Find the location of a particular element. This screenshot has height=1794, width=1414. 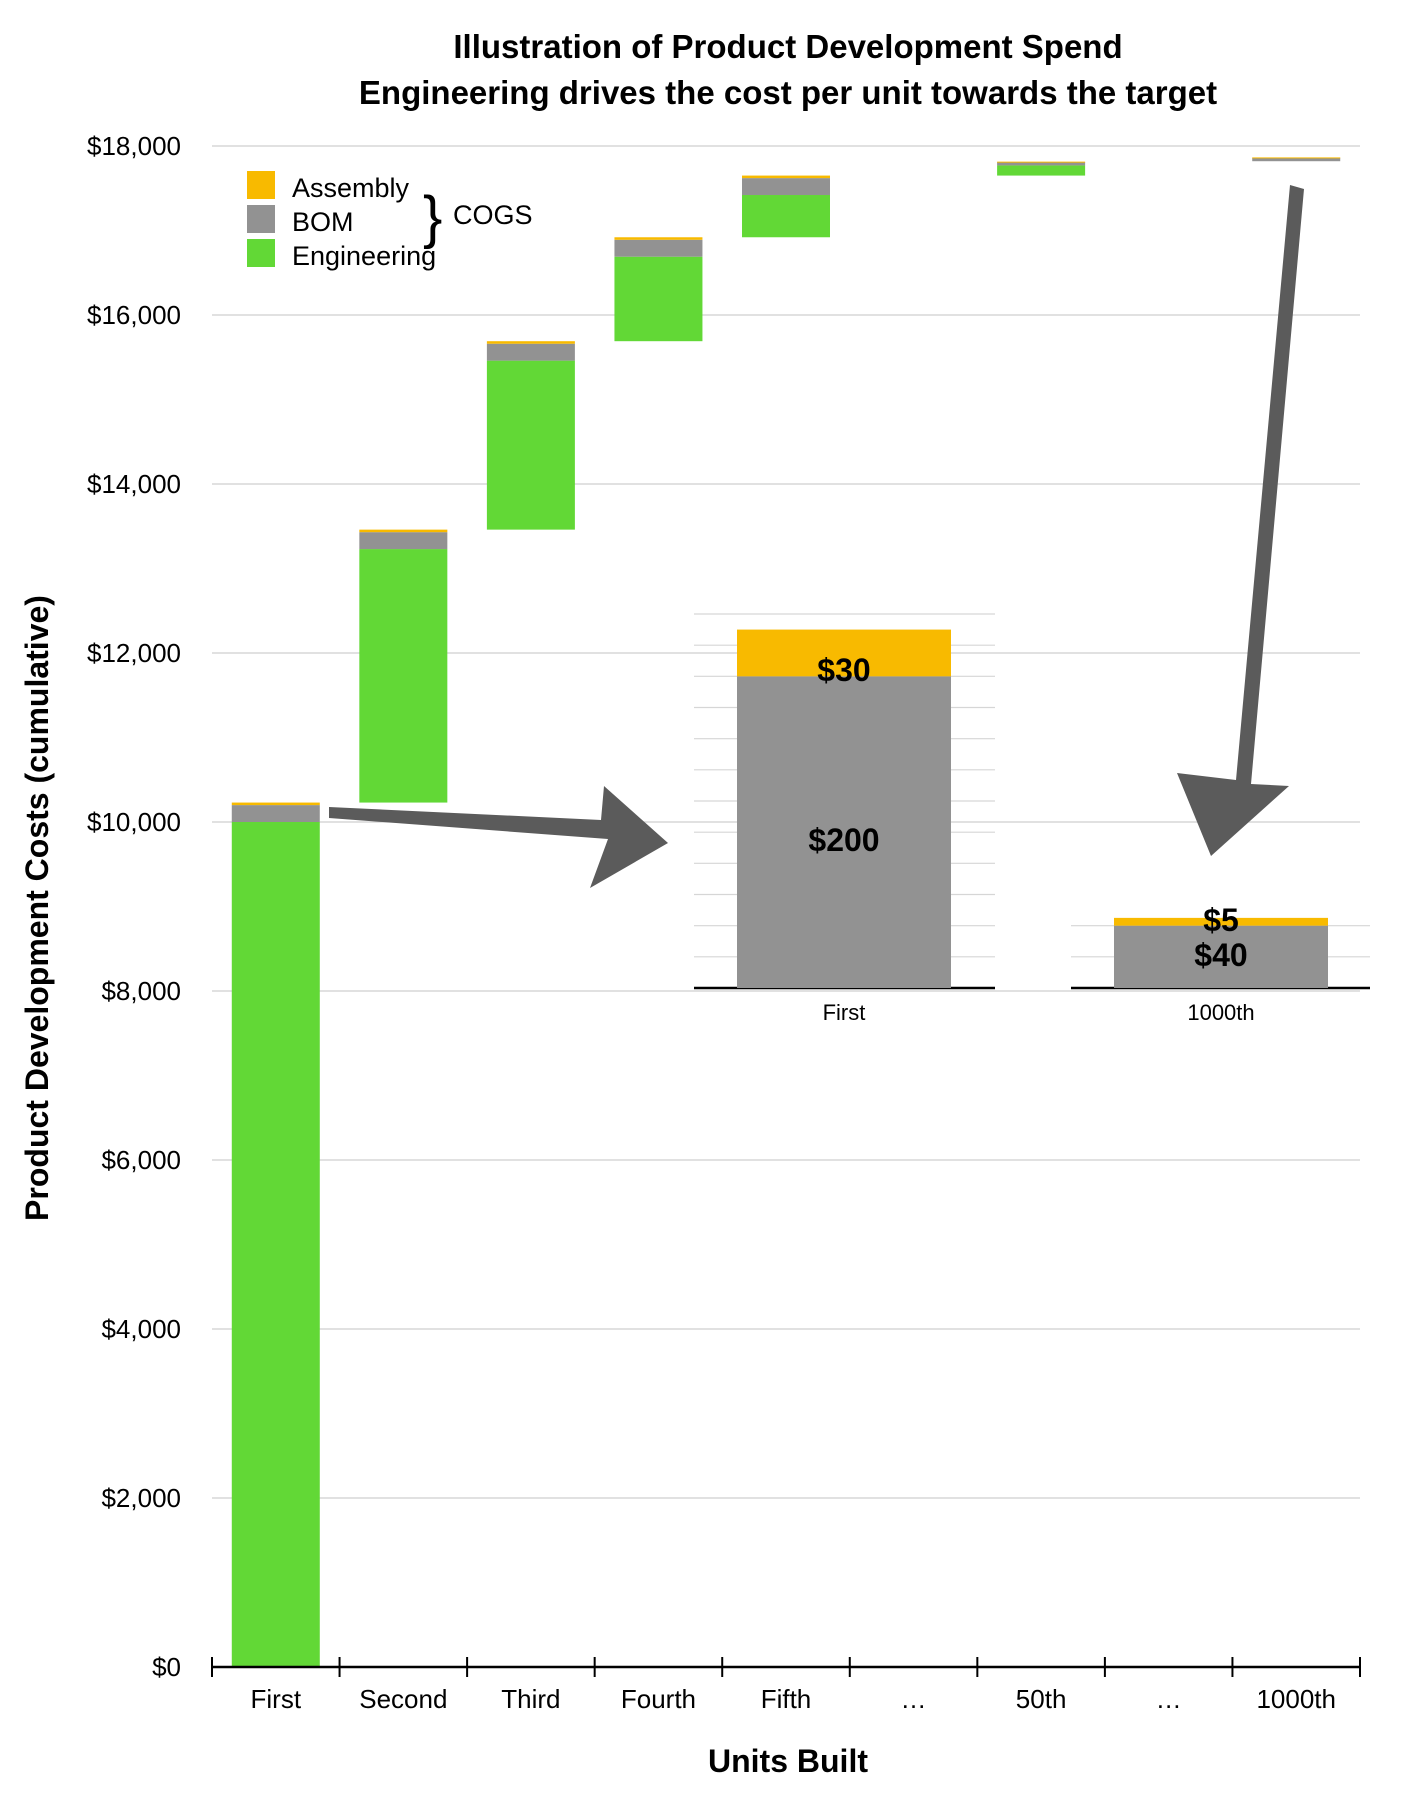

x-axis-ticks: First Second Third Fourth Fifth … 50th … 1000th is located at coordinates (793, 1699).